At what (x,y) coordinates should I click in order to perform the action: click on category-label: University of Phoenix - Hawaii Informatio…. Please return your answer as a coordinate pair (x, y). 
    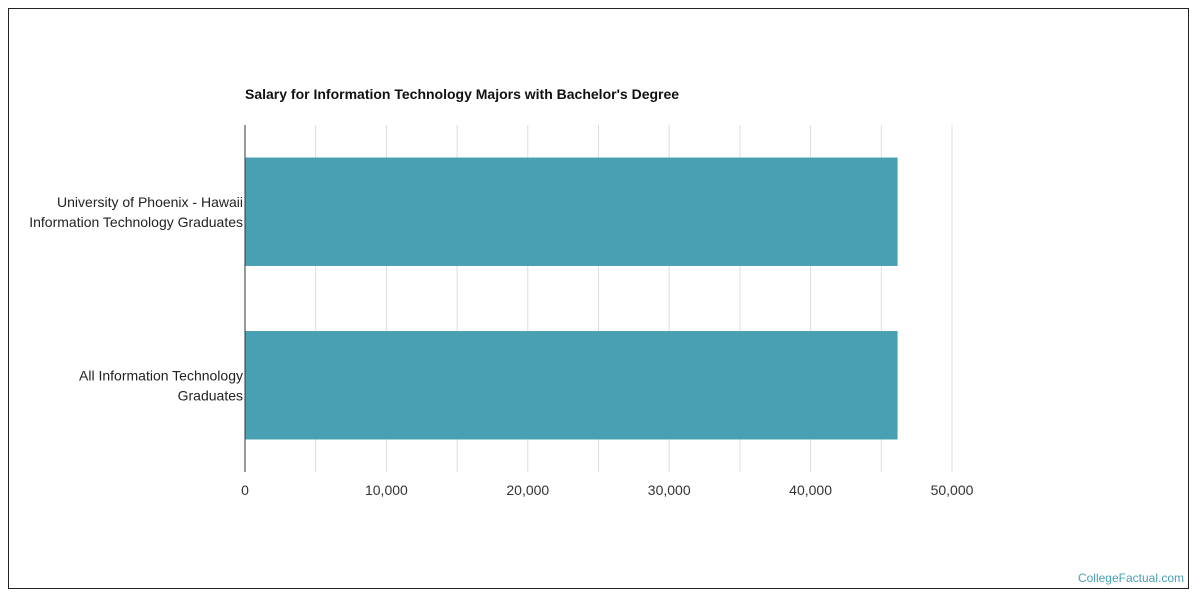
    Looking at the image, I should click on (136, 212).